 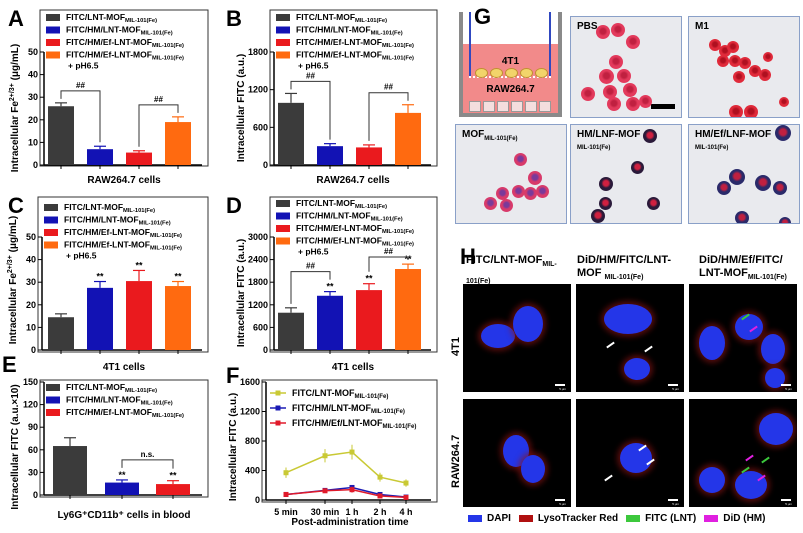 I want to click on column-title-3: DiD/HM/Ef/FITC/LNT-MOFMIL-101(Fe), so click(x=743, y=268).